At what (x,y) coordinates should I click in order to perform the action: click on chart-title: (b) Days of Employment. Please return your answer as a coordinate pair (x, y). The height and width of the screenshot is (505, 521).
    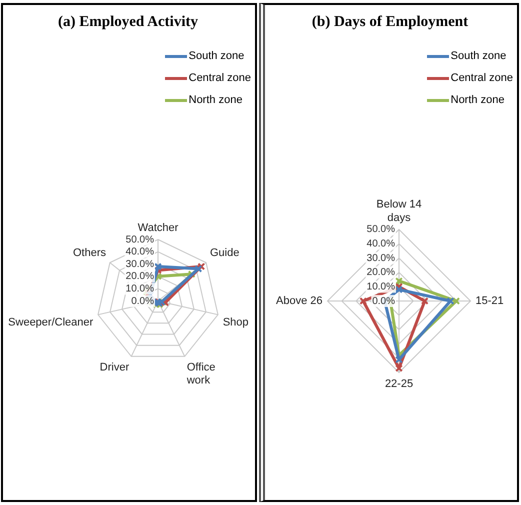
    Looking at the image, I should click on (390, 22).